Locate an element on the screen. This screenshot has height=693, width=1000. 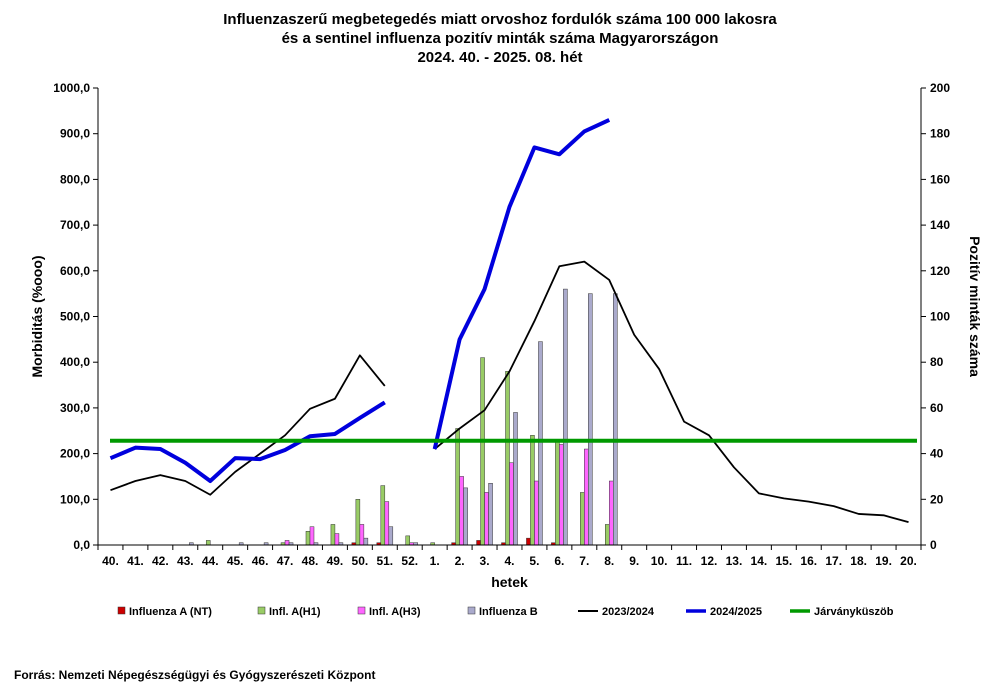
legend-item-influenza-a-nt--label: Influenza A (NT) is located at coordinates (170, 612).